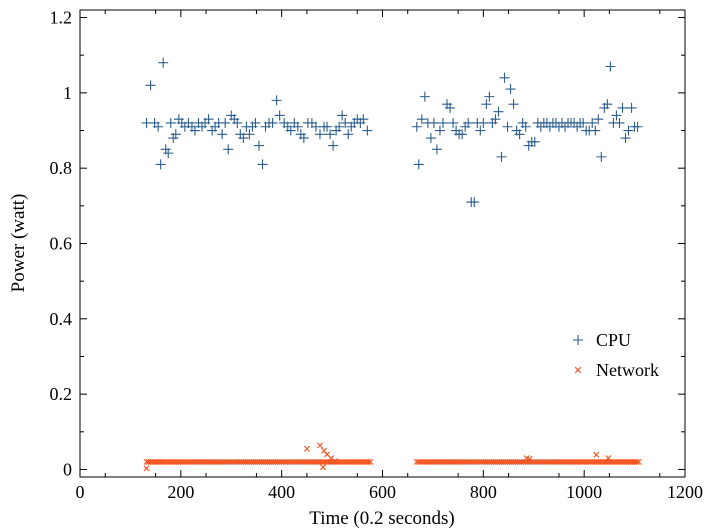 The width and height of the screenshot is (717, 531). Describe the element at coordinates (67, 93) in the screenshot. I see `y-tick-label: 1` at that location.